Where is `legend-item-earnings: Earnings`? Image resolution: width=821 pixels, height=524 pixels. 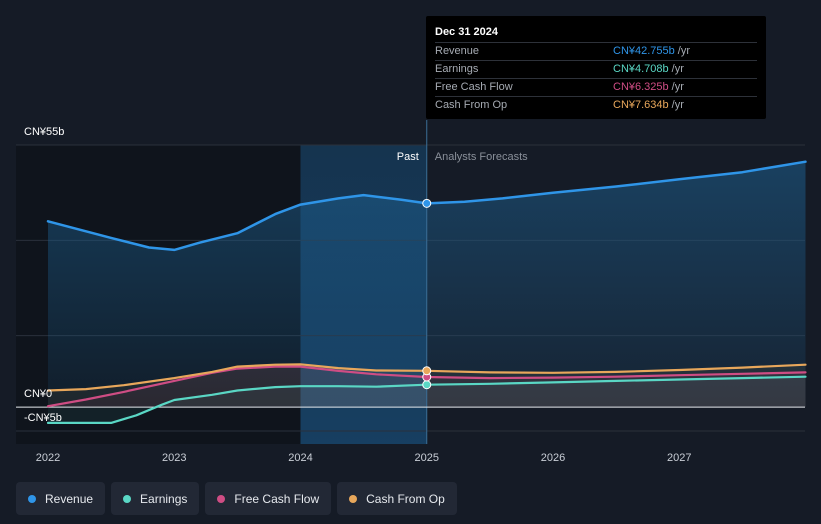
legend-item-earnings: Earnings is located at coordinates (155, 498).